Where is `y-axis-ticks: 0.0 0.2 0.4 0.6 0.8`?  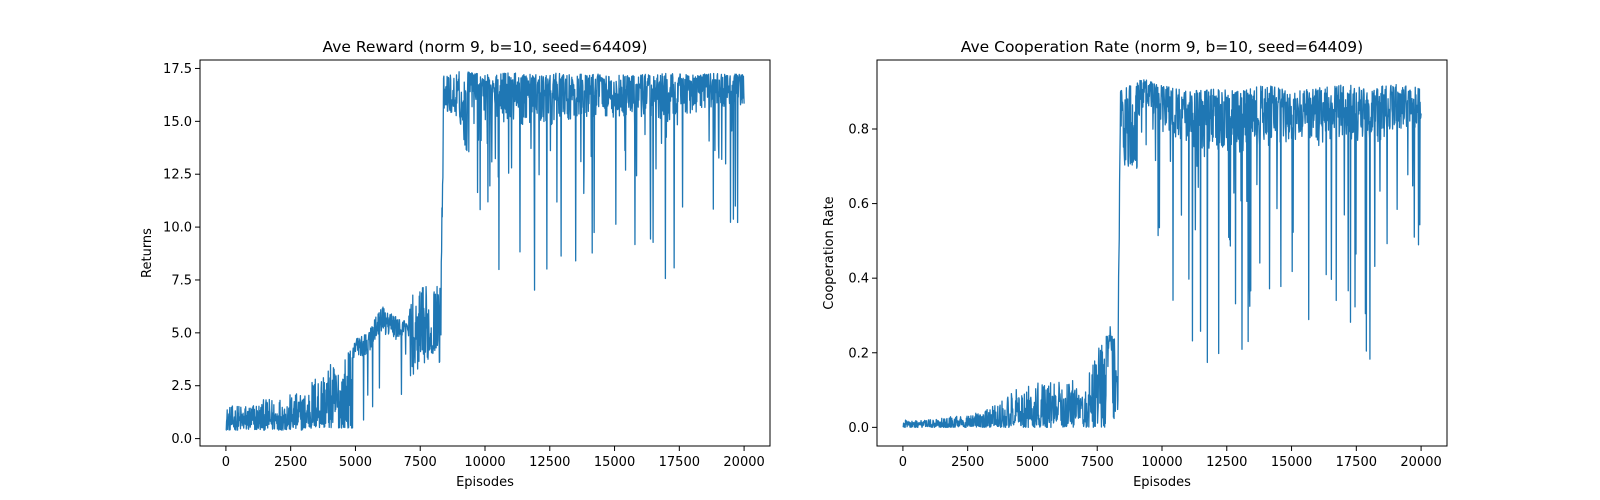
y-axis-ticks: 0.0 0.2 0.4 0.6 0.8 is located at coordinates (862, 279).